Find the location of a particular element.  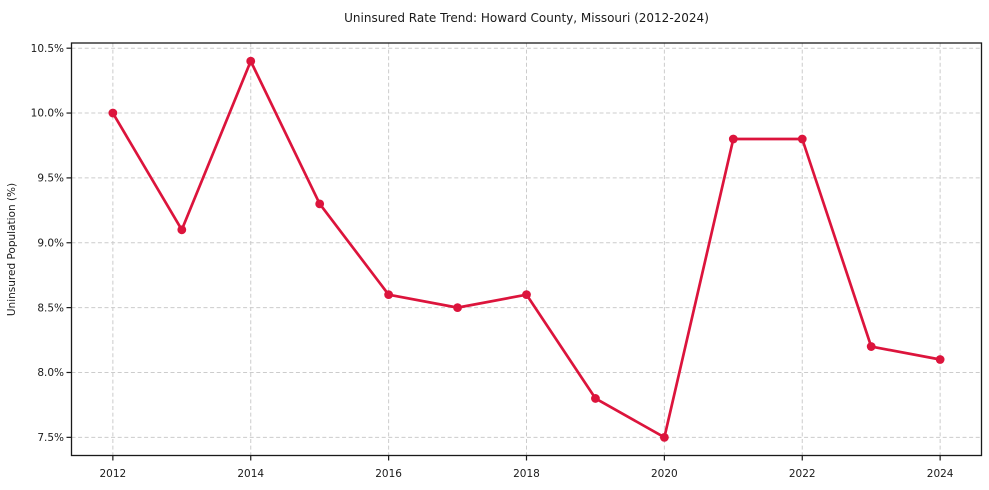

x-tick-label: 2020 is located at coordinates (664, 474).